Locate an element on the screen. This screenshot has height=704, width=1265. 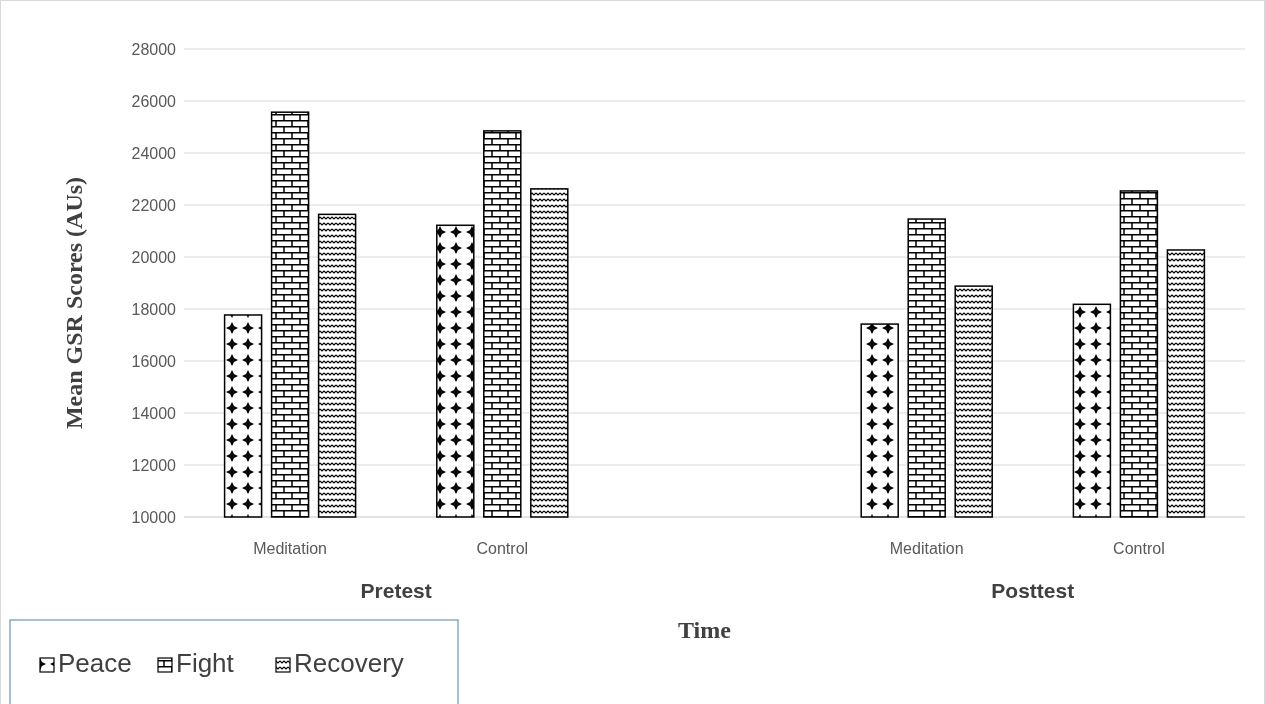
y-tick-label: 16000 is located at coordinates (154, 361).